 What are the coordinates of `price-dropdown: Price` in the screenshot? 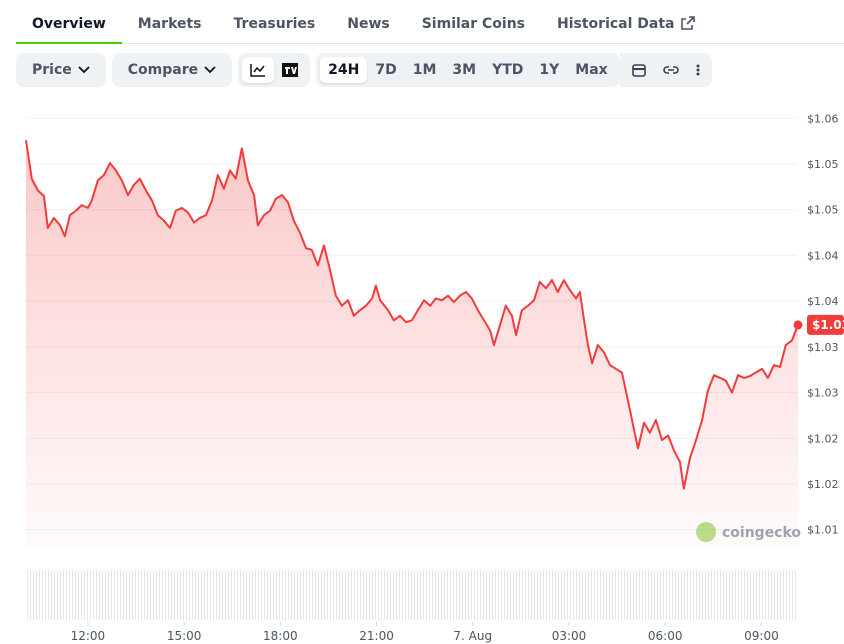 It's located at (61, 70).